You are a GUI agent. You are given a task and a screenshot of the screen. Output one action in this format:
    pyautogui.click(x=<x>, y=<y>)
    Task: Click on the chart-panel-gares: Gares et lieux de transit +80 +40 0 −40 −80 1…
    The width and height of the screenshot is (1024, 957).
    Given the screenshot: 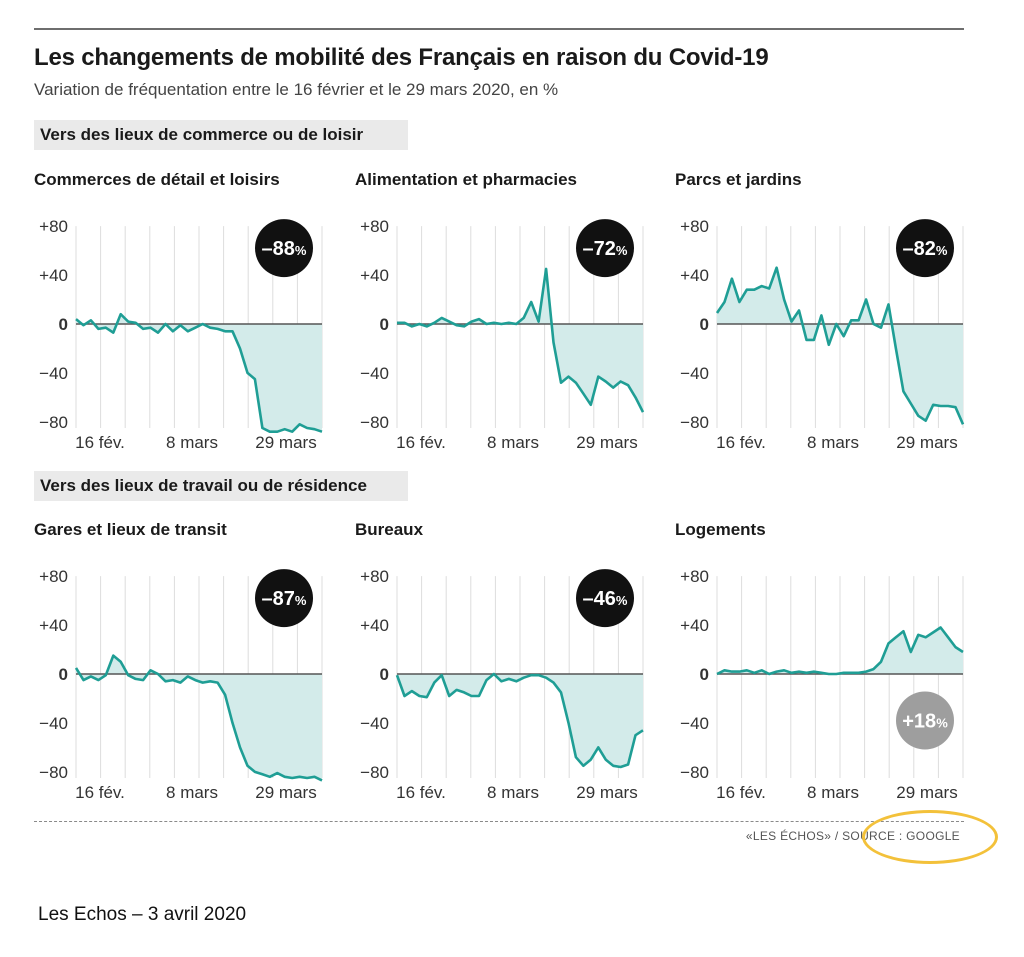 What is the action you would take?
    pyautogui.click(x=194, y=665)
    